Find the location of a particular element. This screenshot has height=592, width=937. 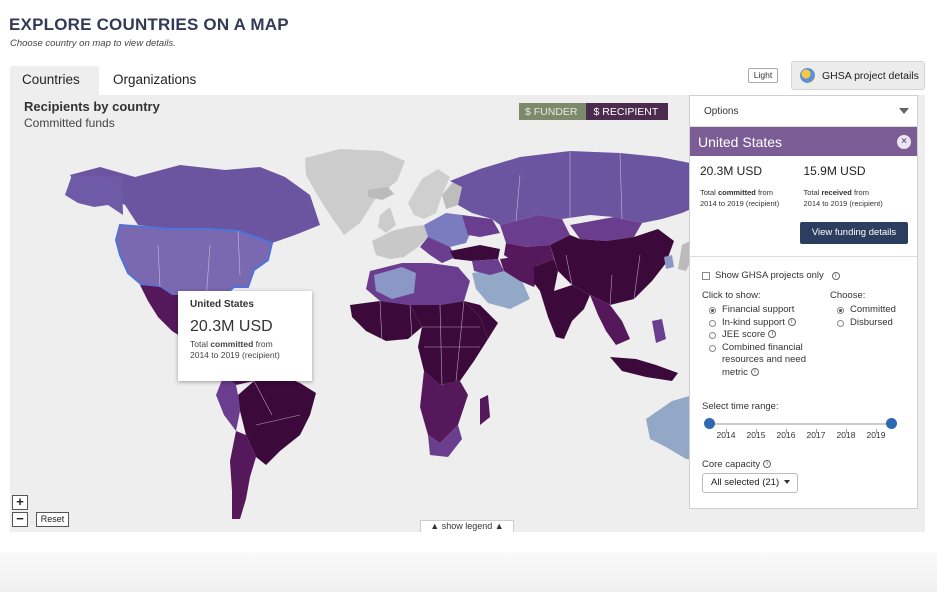

country-uk is located at coordinates (387, 220).